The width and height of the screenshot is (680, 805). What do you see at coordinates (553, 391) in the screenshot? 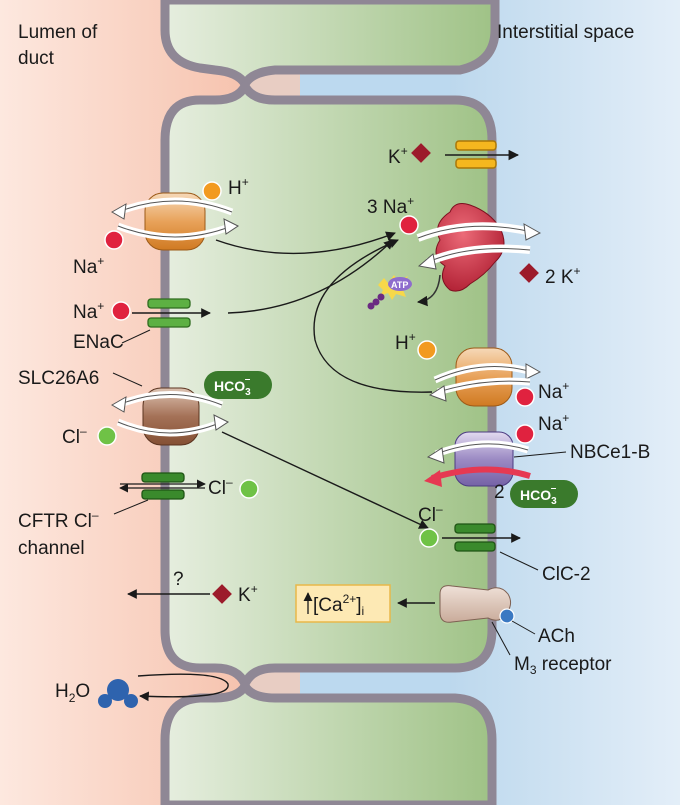
I see `na-ion-label-baso: Na+` at bounding box center [553, 391].